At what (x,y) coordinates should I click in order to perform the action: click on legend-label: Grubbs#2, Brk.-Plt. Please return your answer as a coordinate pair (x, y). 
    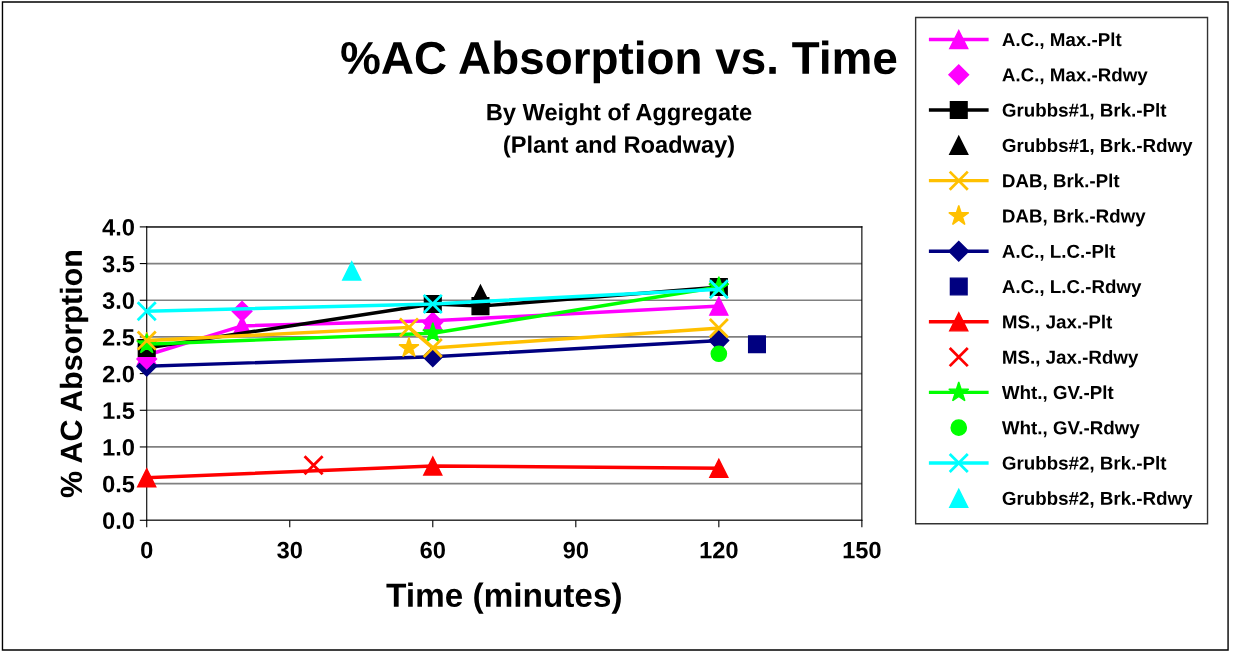
    Looking at the image, I should click on (1084, 464).